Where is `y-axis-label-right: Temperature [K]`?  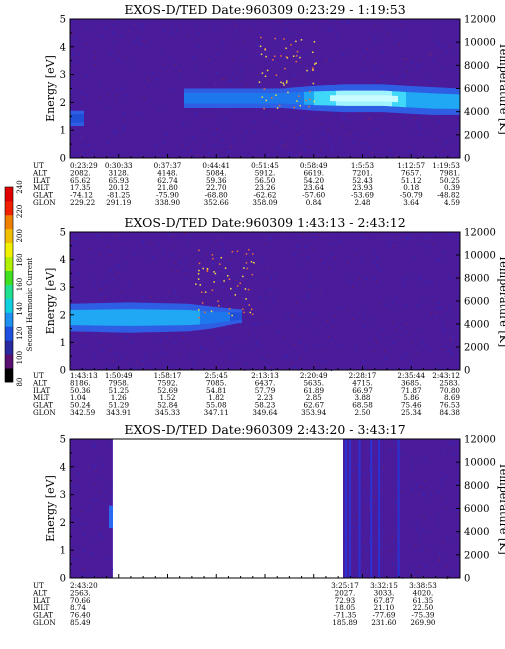
y-axis-label-right: Temperature [K] is located at coordinates (501, 88).